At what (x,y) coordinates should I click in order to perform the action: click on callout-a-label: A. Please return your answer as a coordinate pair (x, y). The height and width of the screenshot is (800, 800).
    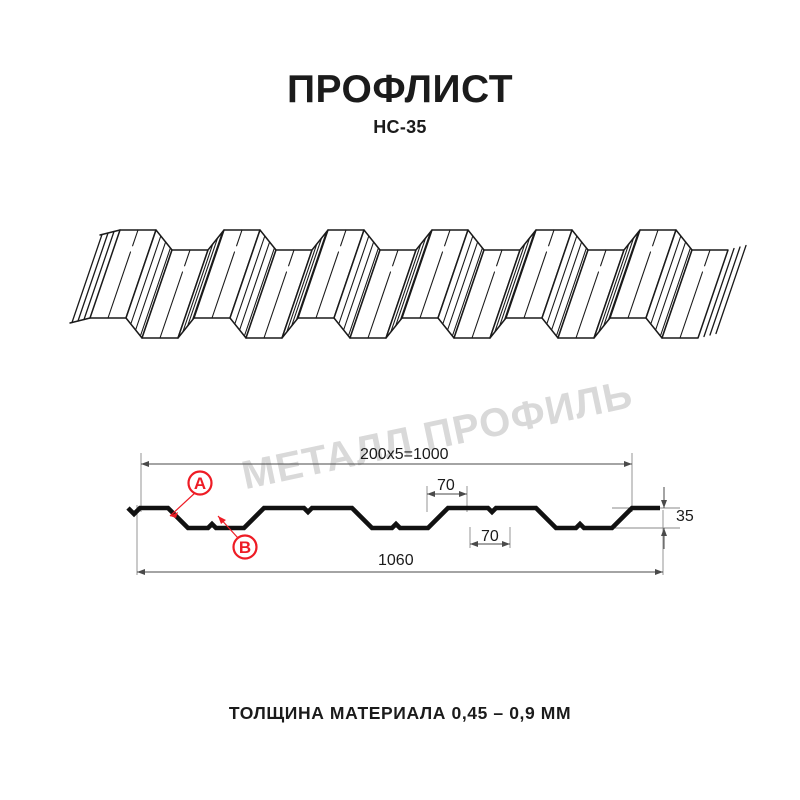
    Looking at the image, I should click on (200, 483).